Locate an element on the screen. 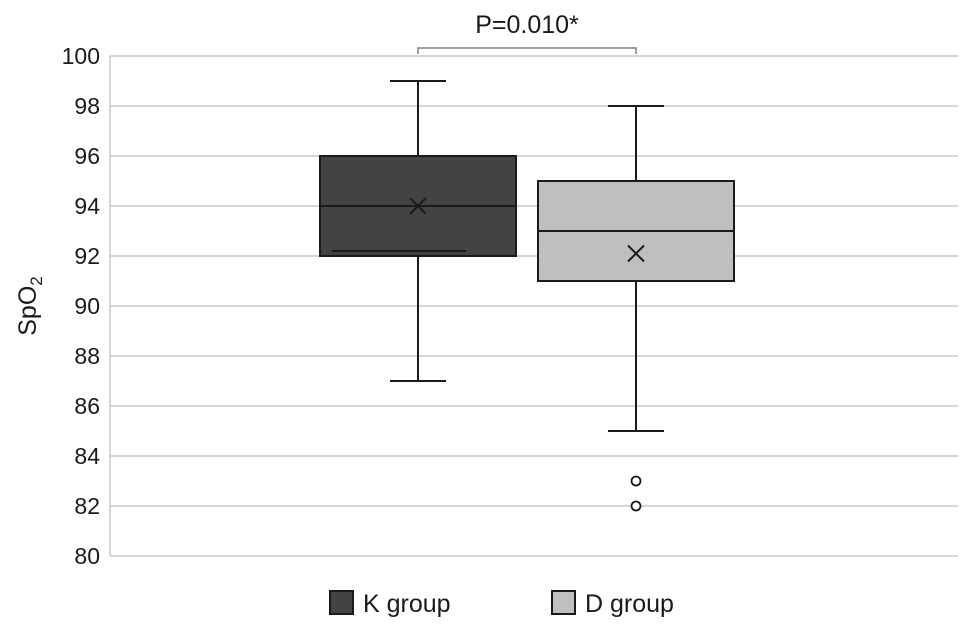 The height and width of the screenshot is (632, 969). significance-bracket is located at coordinates (527, 50).